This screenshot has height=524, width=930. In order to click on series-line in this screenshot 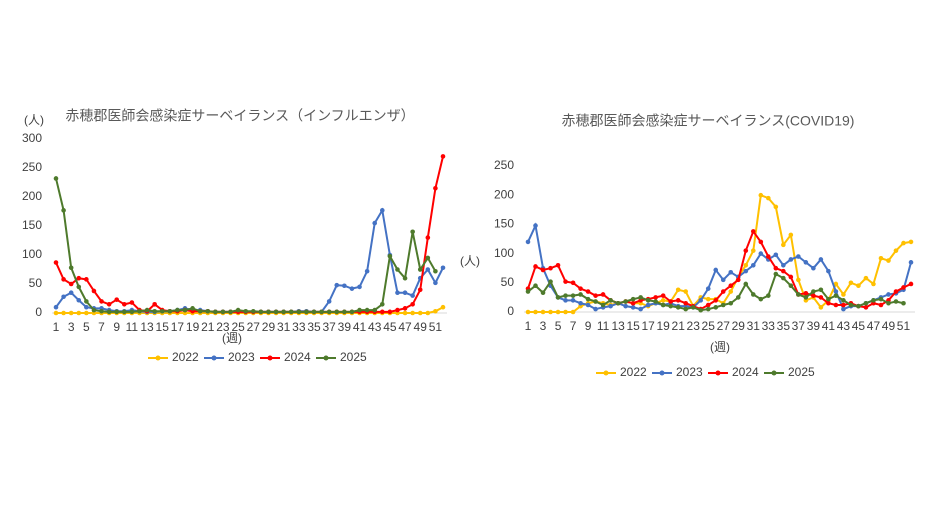, I will do `click(249, 260)`.